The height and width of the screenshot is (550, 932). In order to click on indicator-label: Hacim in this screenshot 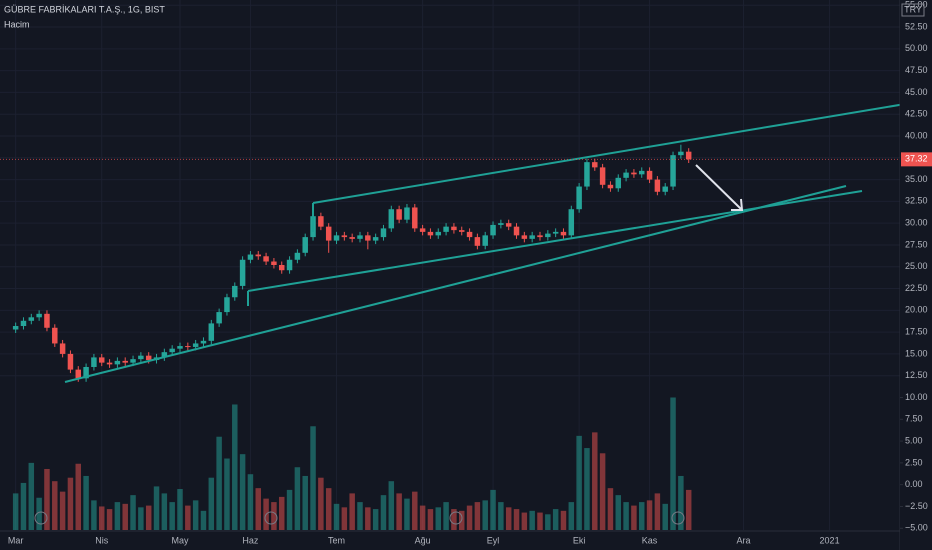, I will do `click(17, 24)`.